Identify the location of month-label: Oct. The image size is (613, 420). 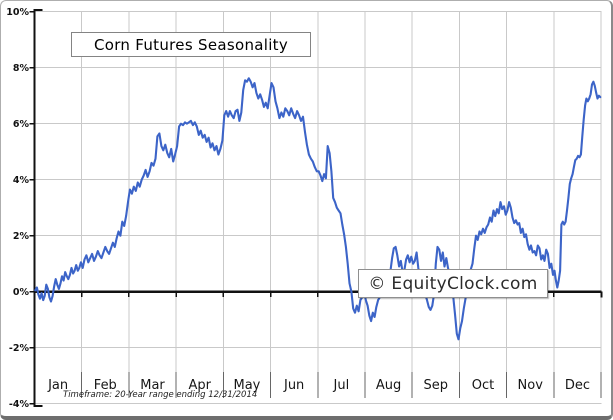
(483, 385).